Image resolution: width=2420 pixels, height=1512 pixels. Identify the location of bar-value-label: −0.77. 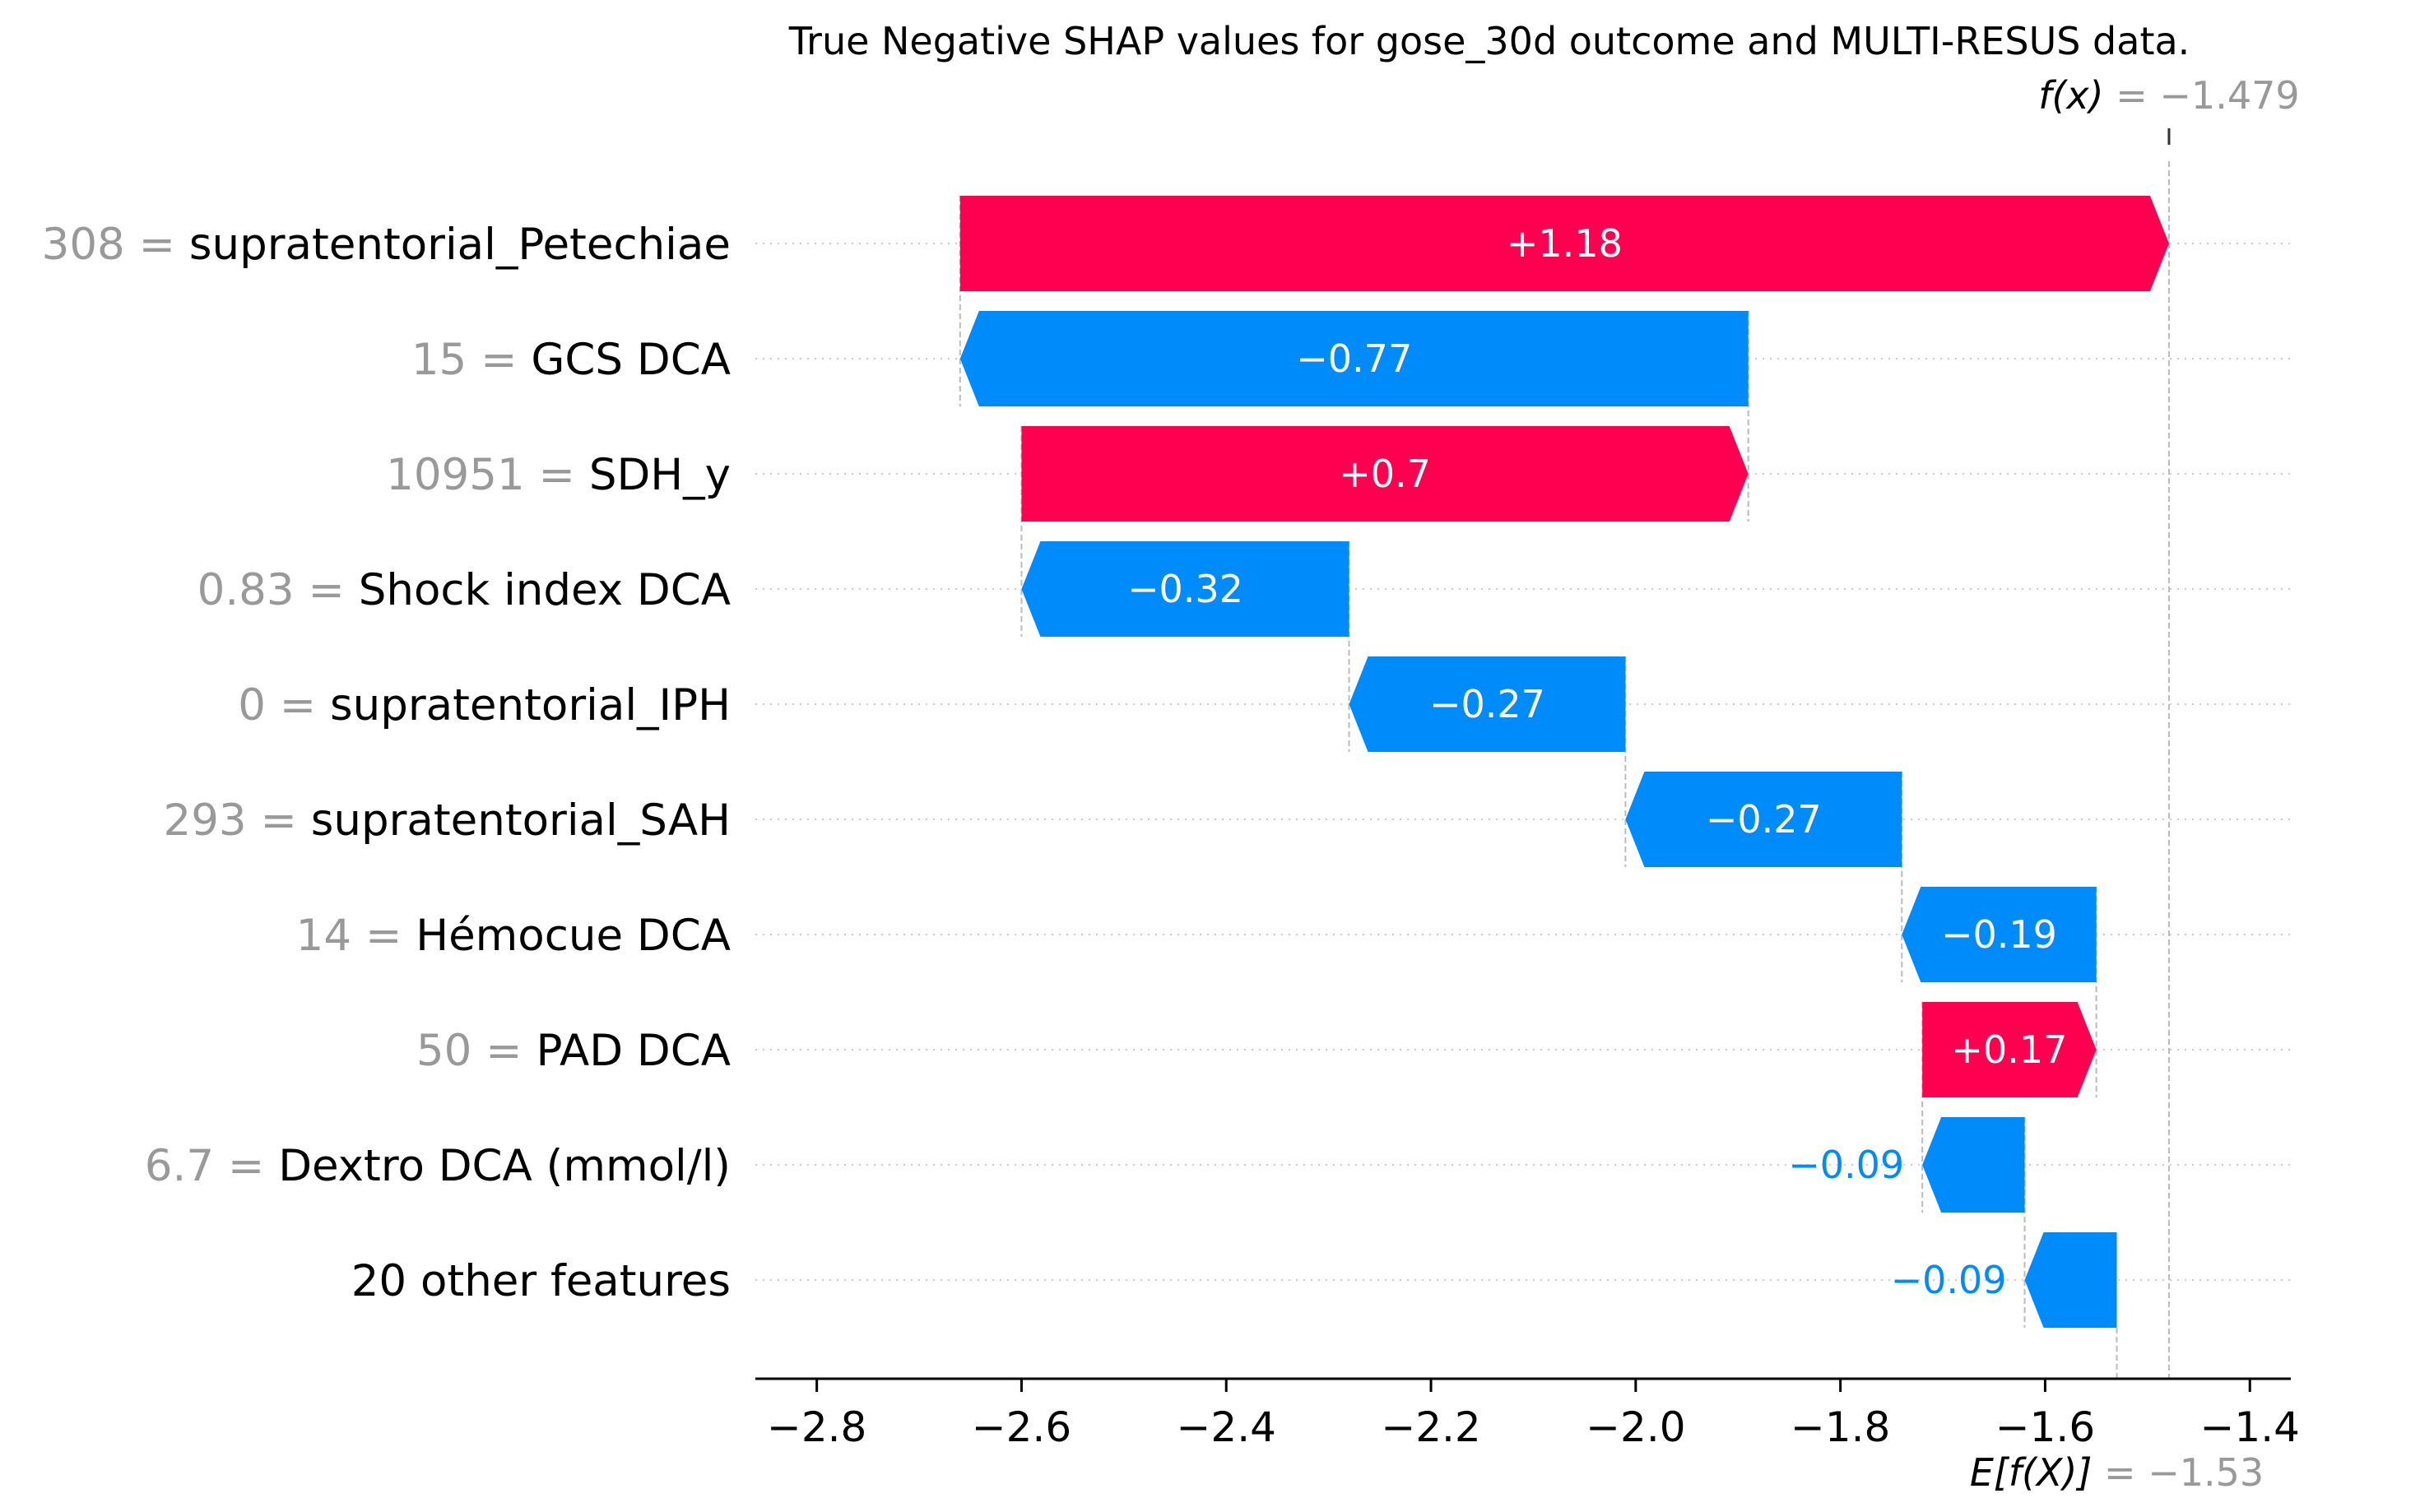
(1354, 358).